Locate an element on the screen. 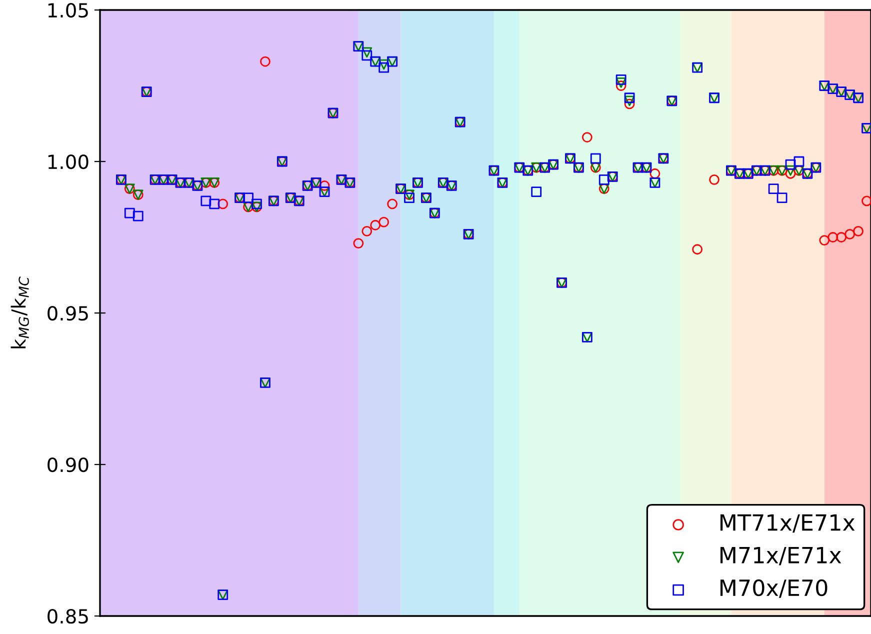  legend-label: MT71x/E71x is located at coordinates (787, 523).